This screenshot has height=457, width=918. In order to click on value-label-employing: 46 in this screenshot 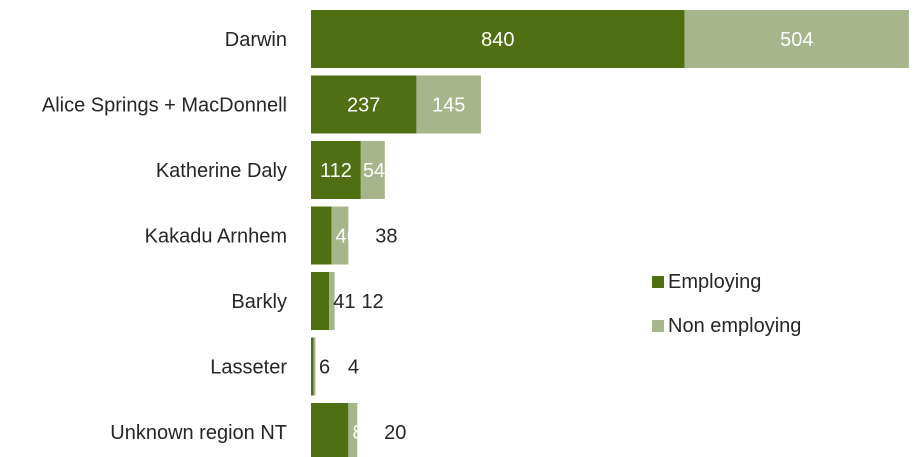, I will do `click(346, 237)`.